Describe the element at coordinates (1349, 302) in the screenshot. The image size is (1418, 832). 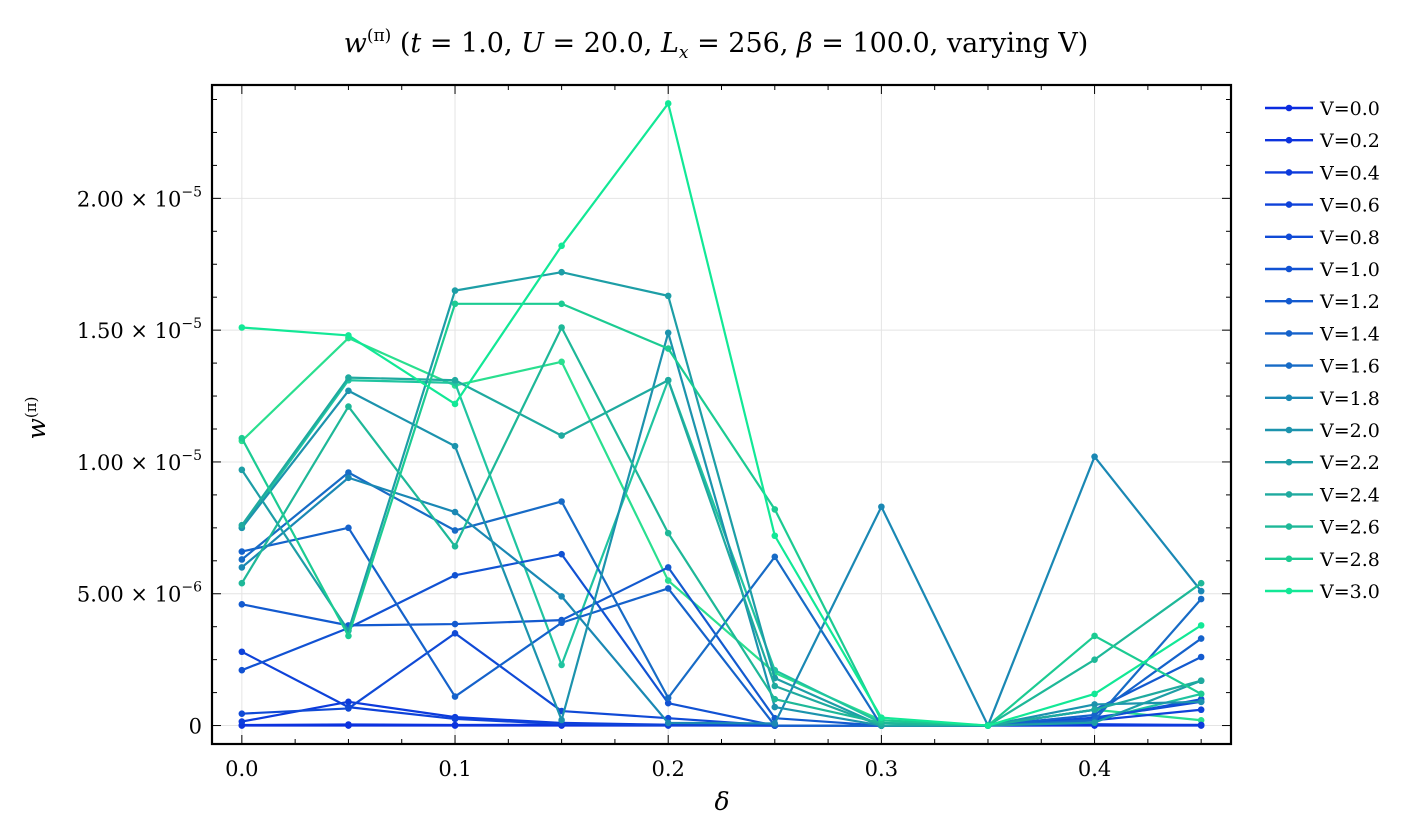
I see `legend-label: V=1.2` at that location.